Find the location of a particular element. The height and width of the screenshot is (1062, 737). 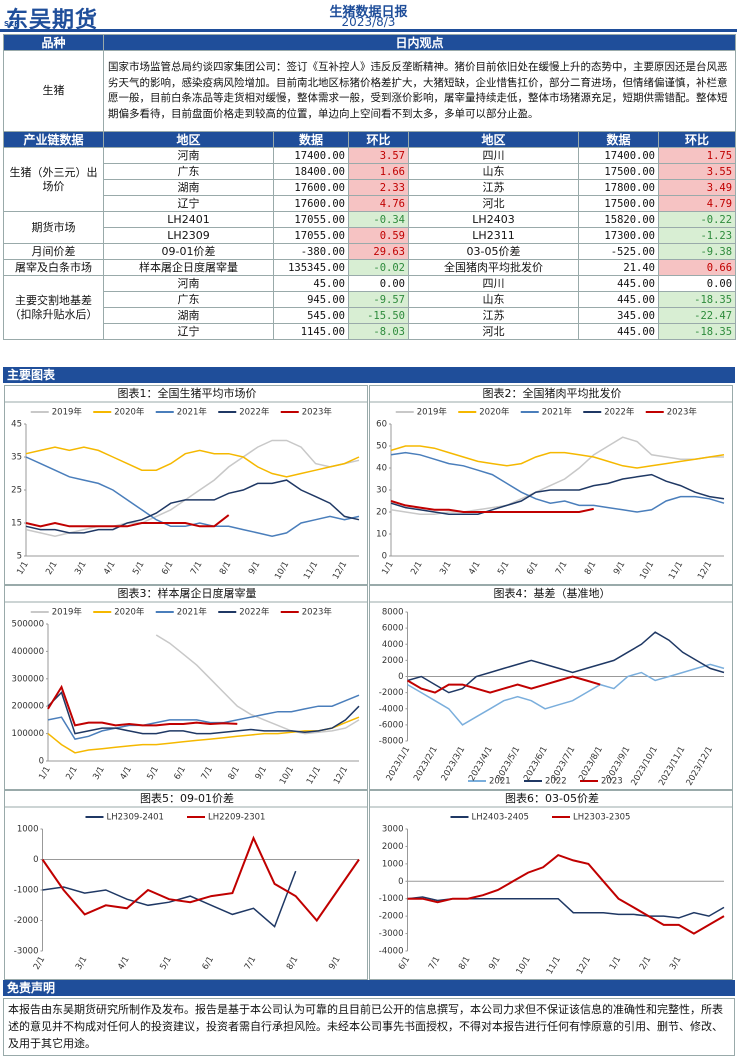

legend-label: 2022年 is located at coordinates (619, 412).